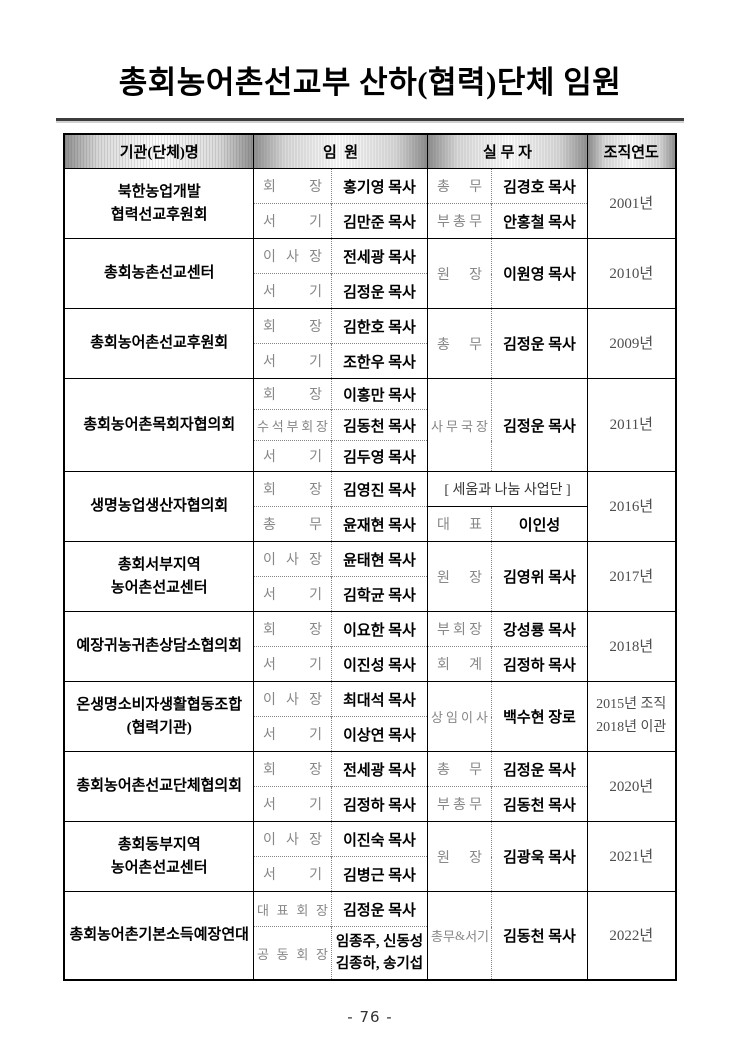  What do you see at coordinates (159, 856) in the screenshot?
I see `org-name: 총회동부지역 농어촌선교센터` at bounding box center [159, 856].